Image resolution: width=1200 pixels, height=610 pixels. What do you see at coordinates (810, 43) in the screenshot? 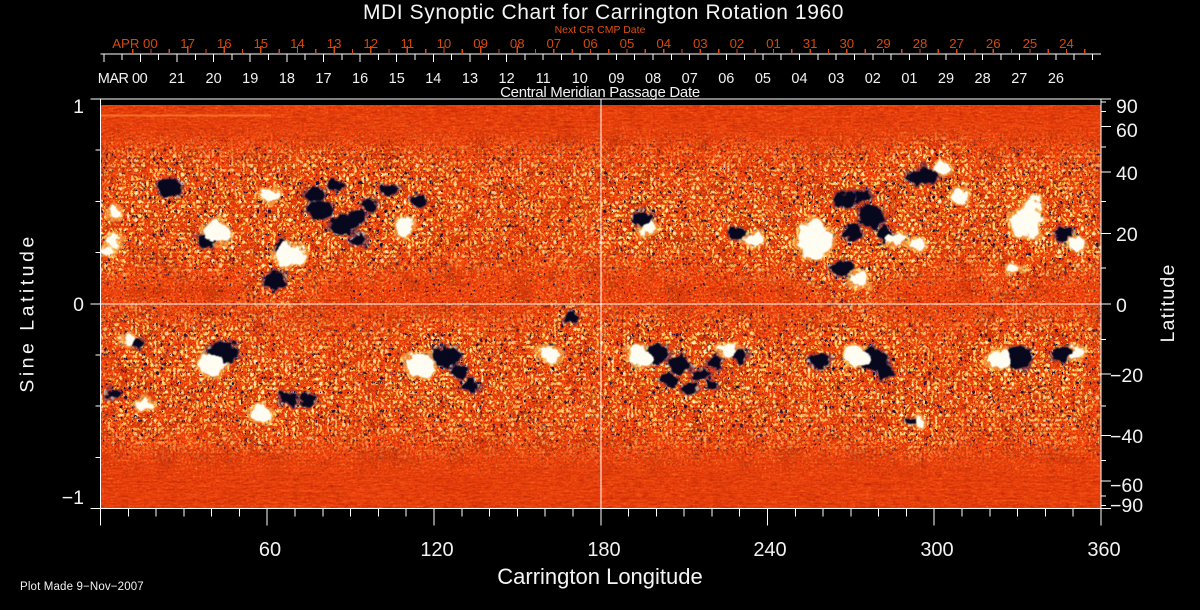
I see `svg-text: 31` at bounding box center [810, 43].